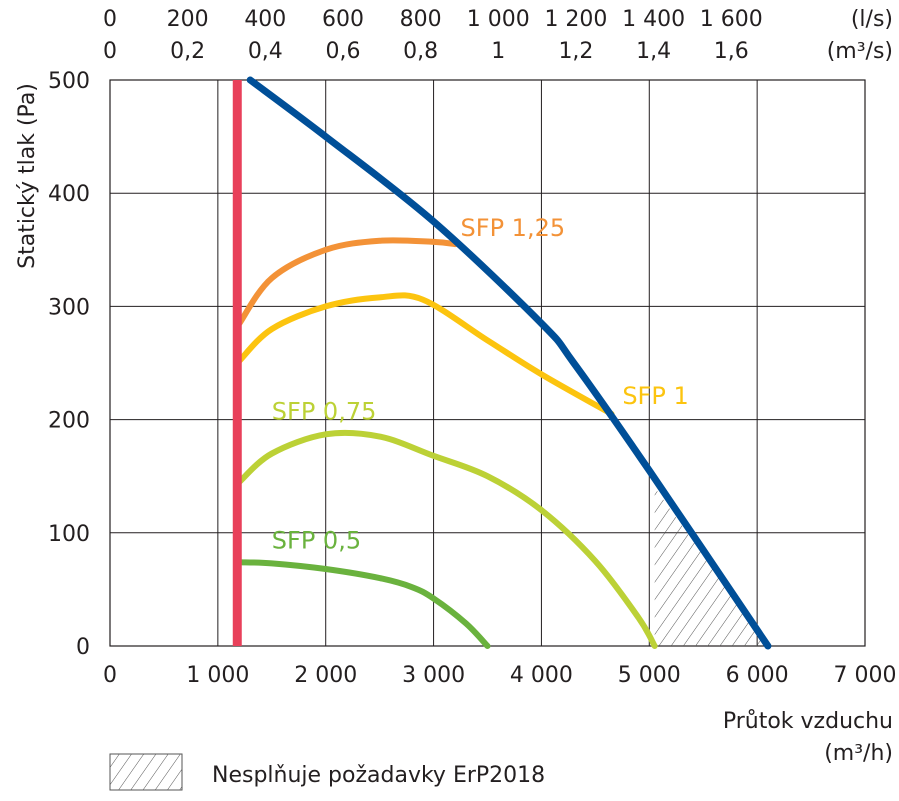 The height and width of the screenshot is (801, 899). I want to click on top-ls-tick-label: 400, so click(265, 19).